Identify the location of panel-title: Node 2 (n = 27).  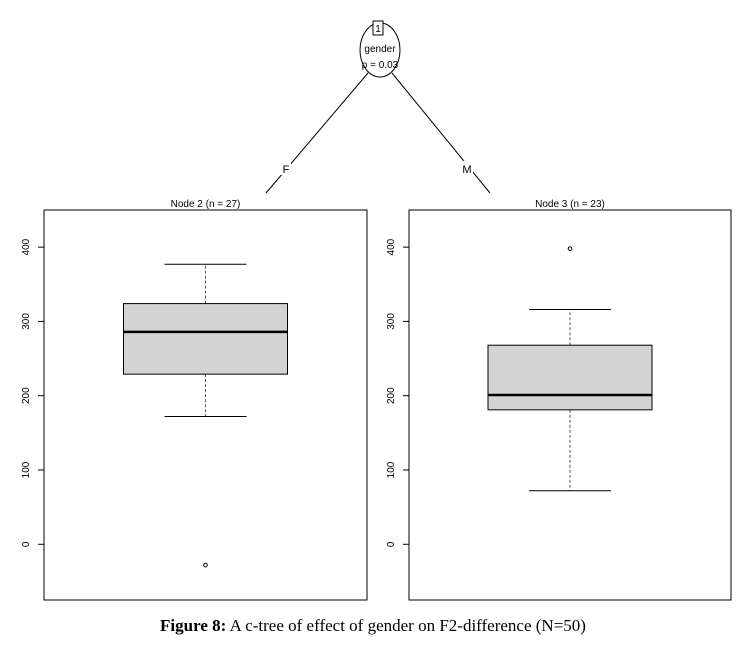
(206, 204).